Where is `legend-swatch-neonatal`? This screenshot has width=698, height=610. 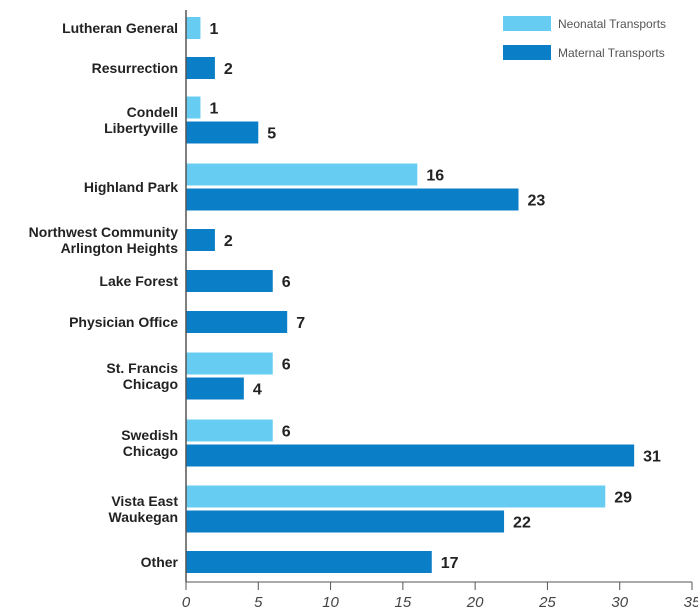 legend-swatch-neonatal is located at coordinates (527, 23).